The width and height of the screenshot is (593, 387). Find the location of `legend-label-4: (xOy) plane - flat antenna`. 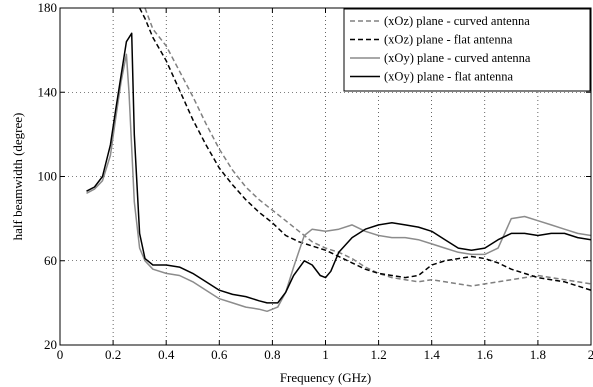

legend-label-4: (xOy) plane - flat antenna is located at coordinates (449, 77).